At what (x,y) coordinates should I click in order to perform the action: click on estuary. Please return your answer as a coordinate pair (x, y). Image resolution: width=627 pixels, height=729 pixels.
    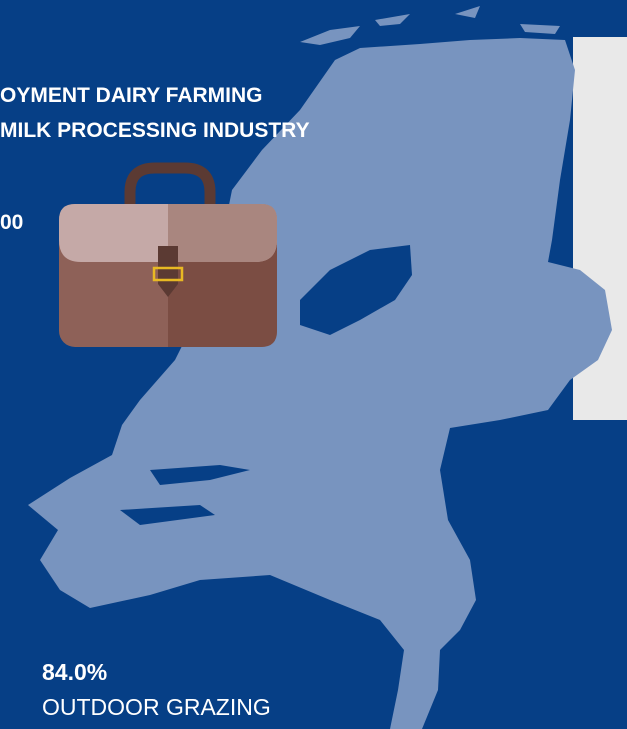
    Looking at the image, I should click on (185, 495).